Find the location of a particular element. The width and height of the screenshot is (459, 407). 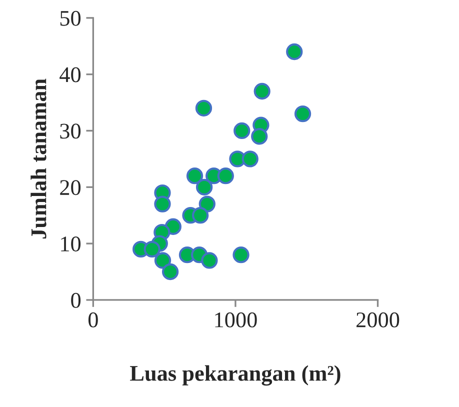

x-tick-label: 2000 is located at coordinates (378, 320).